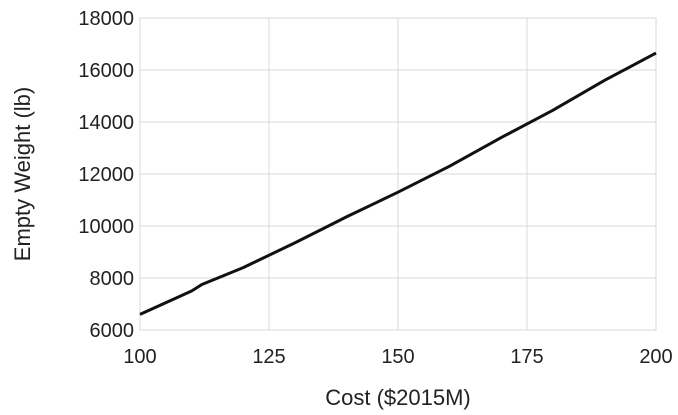 Image resolution: width=678 pixels, height=415 pixels. Describe the element at coordinates (106, 123) in the screenshot. I see `y-tick-label: 14000` at that location.